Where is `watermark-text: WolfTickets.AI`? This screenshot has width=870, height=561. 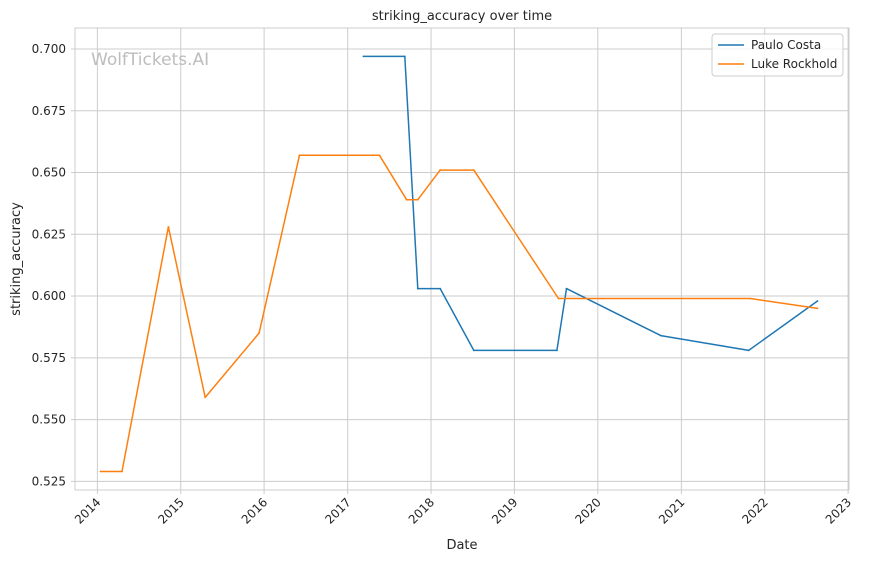 watermark-text: WolfTickets.AI is located at coordinates (150, 60).